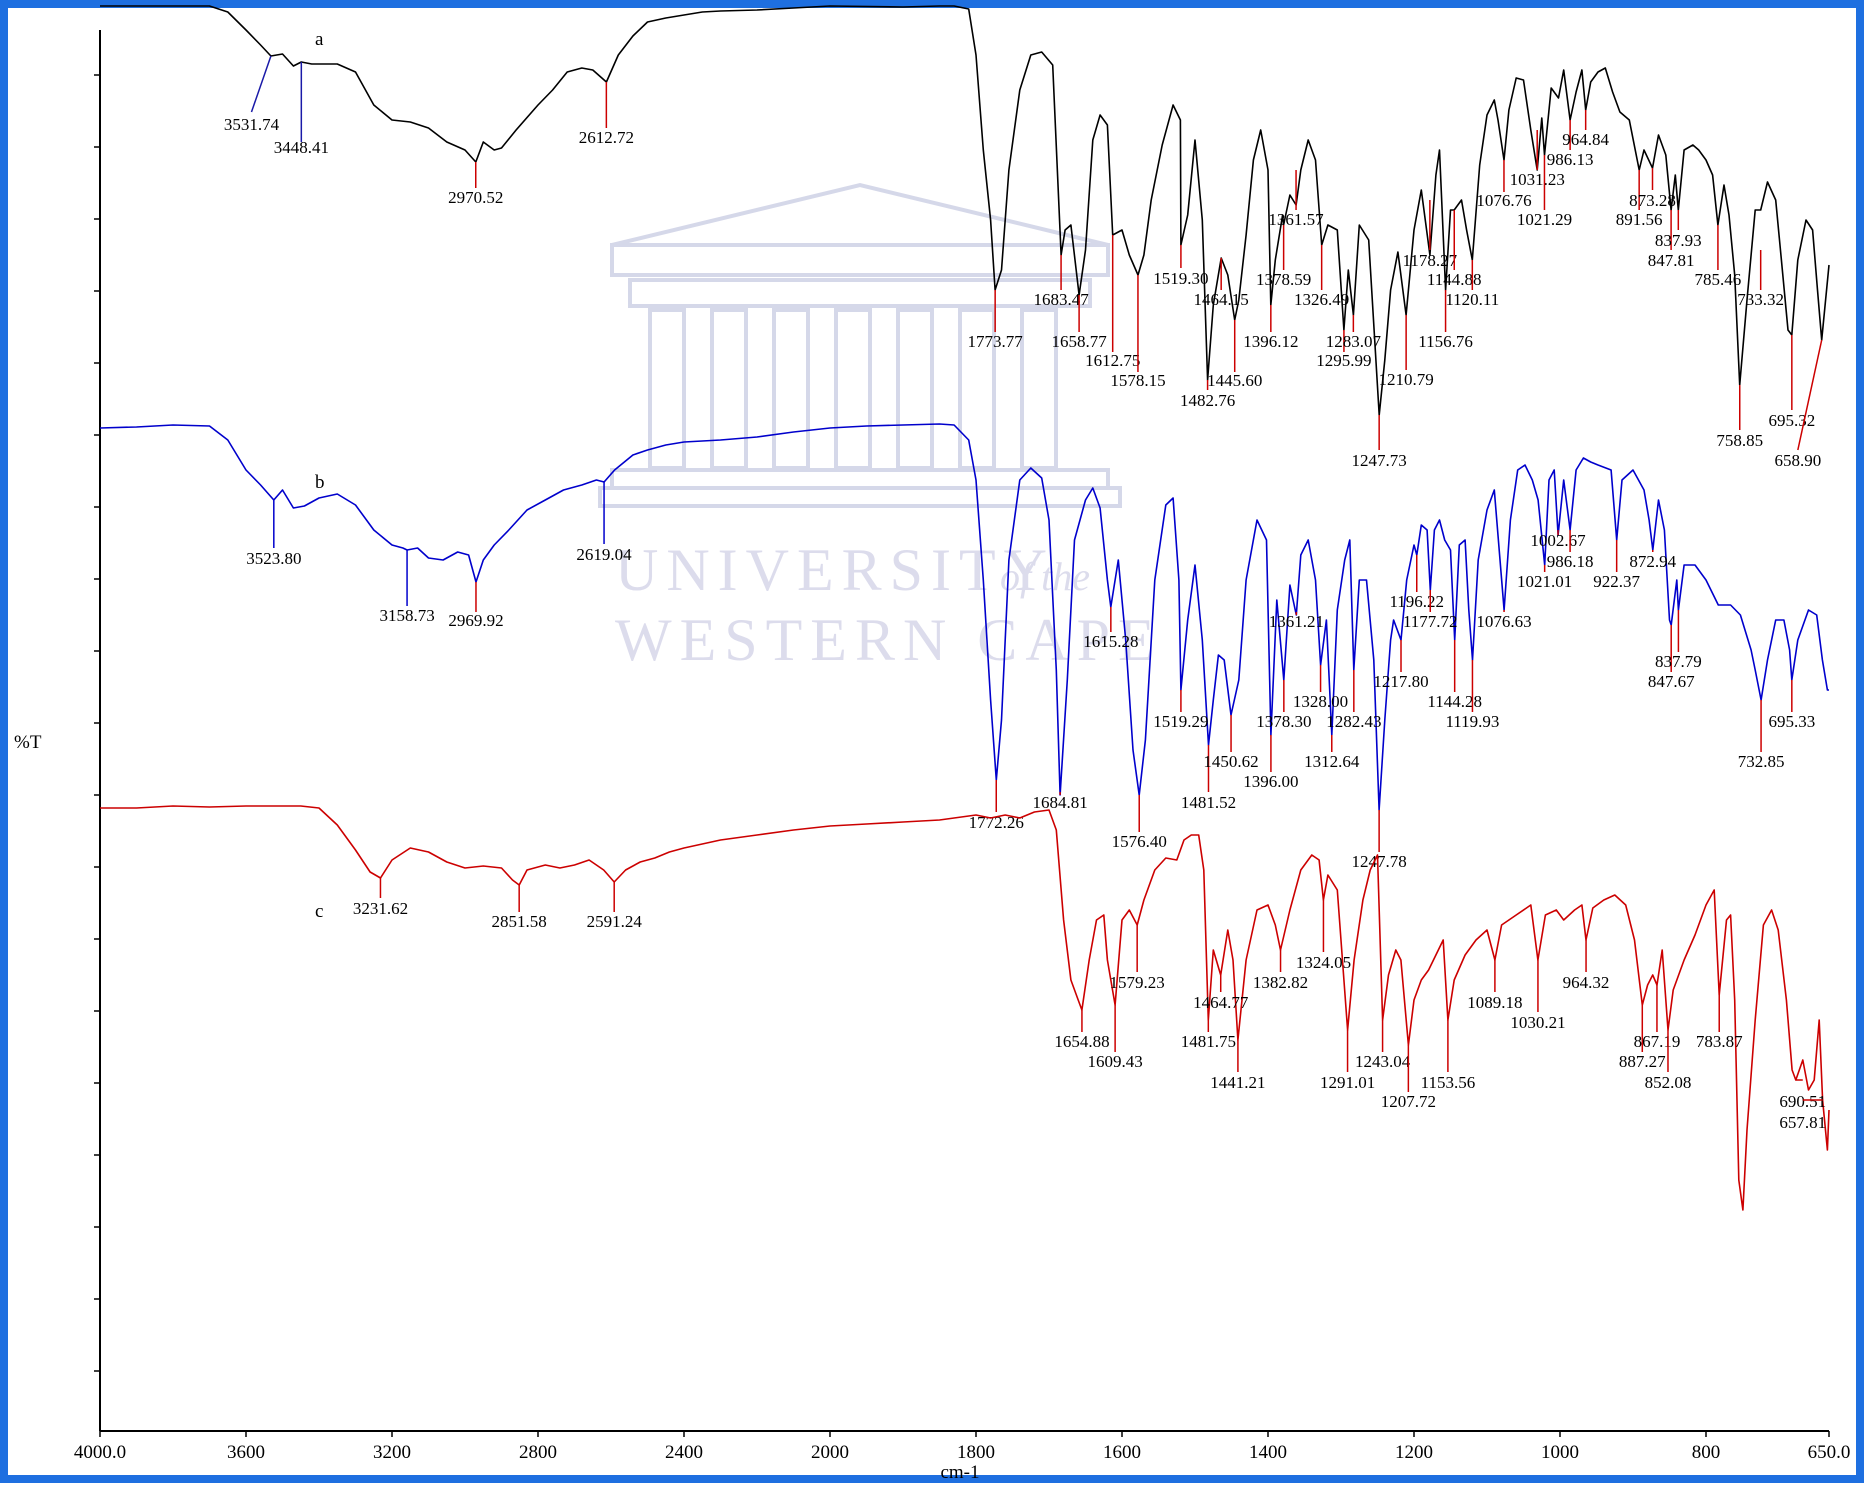  I want to click on peak-label: 3448.41, so click(301, 147).